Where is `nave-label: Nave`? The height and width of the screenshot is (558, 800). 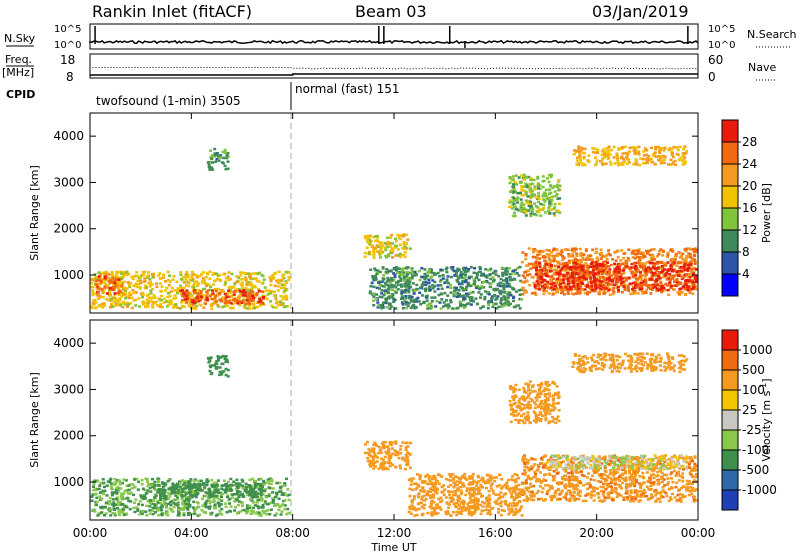 nave-label: Nave is located at coordinates (762, 67).